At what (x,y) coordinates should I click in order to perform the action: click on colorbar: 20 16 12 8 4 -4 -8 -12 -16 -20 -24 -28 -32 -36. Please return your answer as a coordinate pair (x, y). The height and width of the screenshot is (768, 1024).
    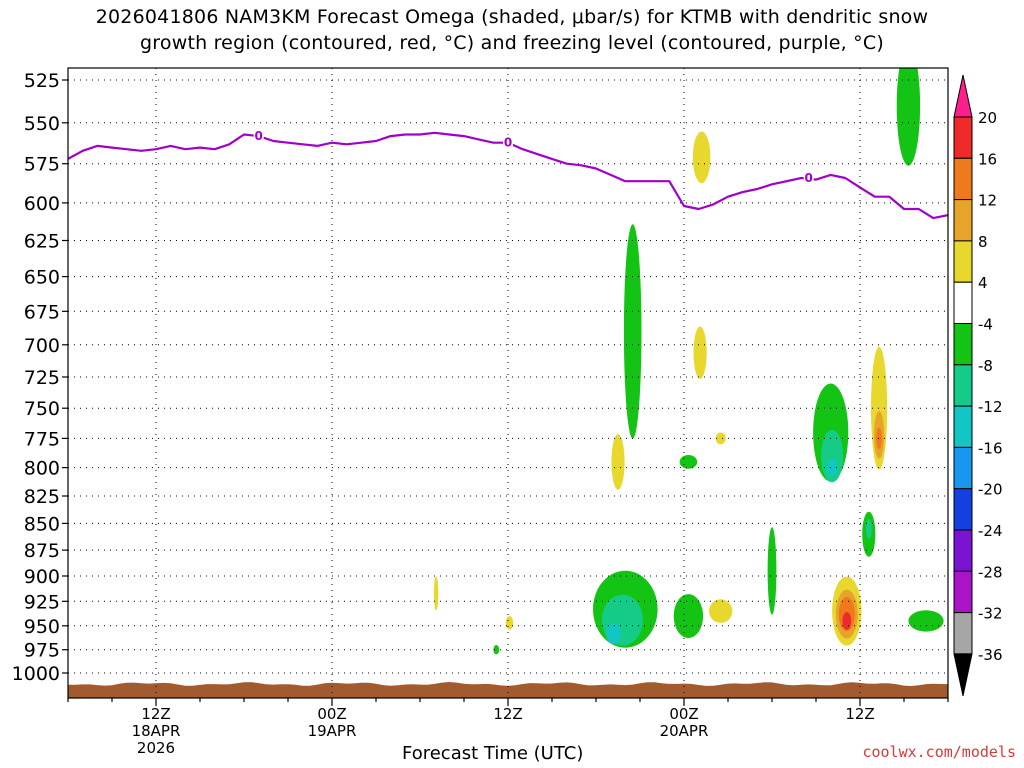
    Looking at the image, I should click on (978, 385).